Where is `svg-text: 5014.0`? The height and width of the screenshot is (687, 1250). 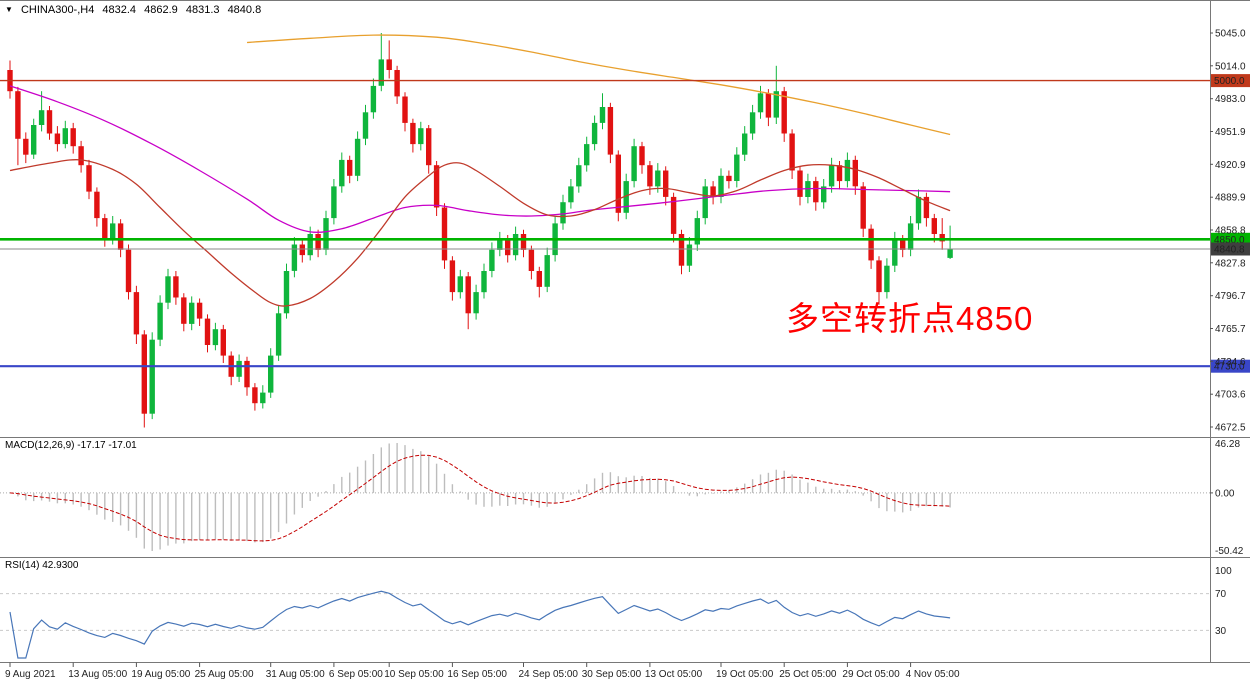
svg-text: 5014.0 is located at coordinates (1230, 66).